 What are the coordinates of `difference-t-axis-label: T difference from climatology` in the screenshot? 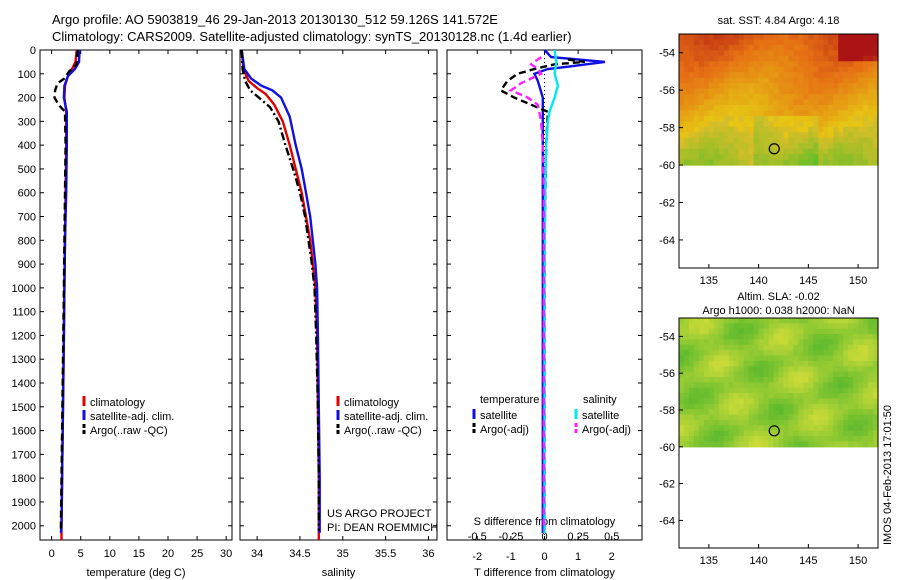 It's located at (544, 573).